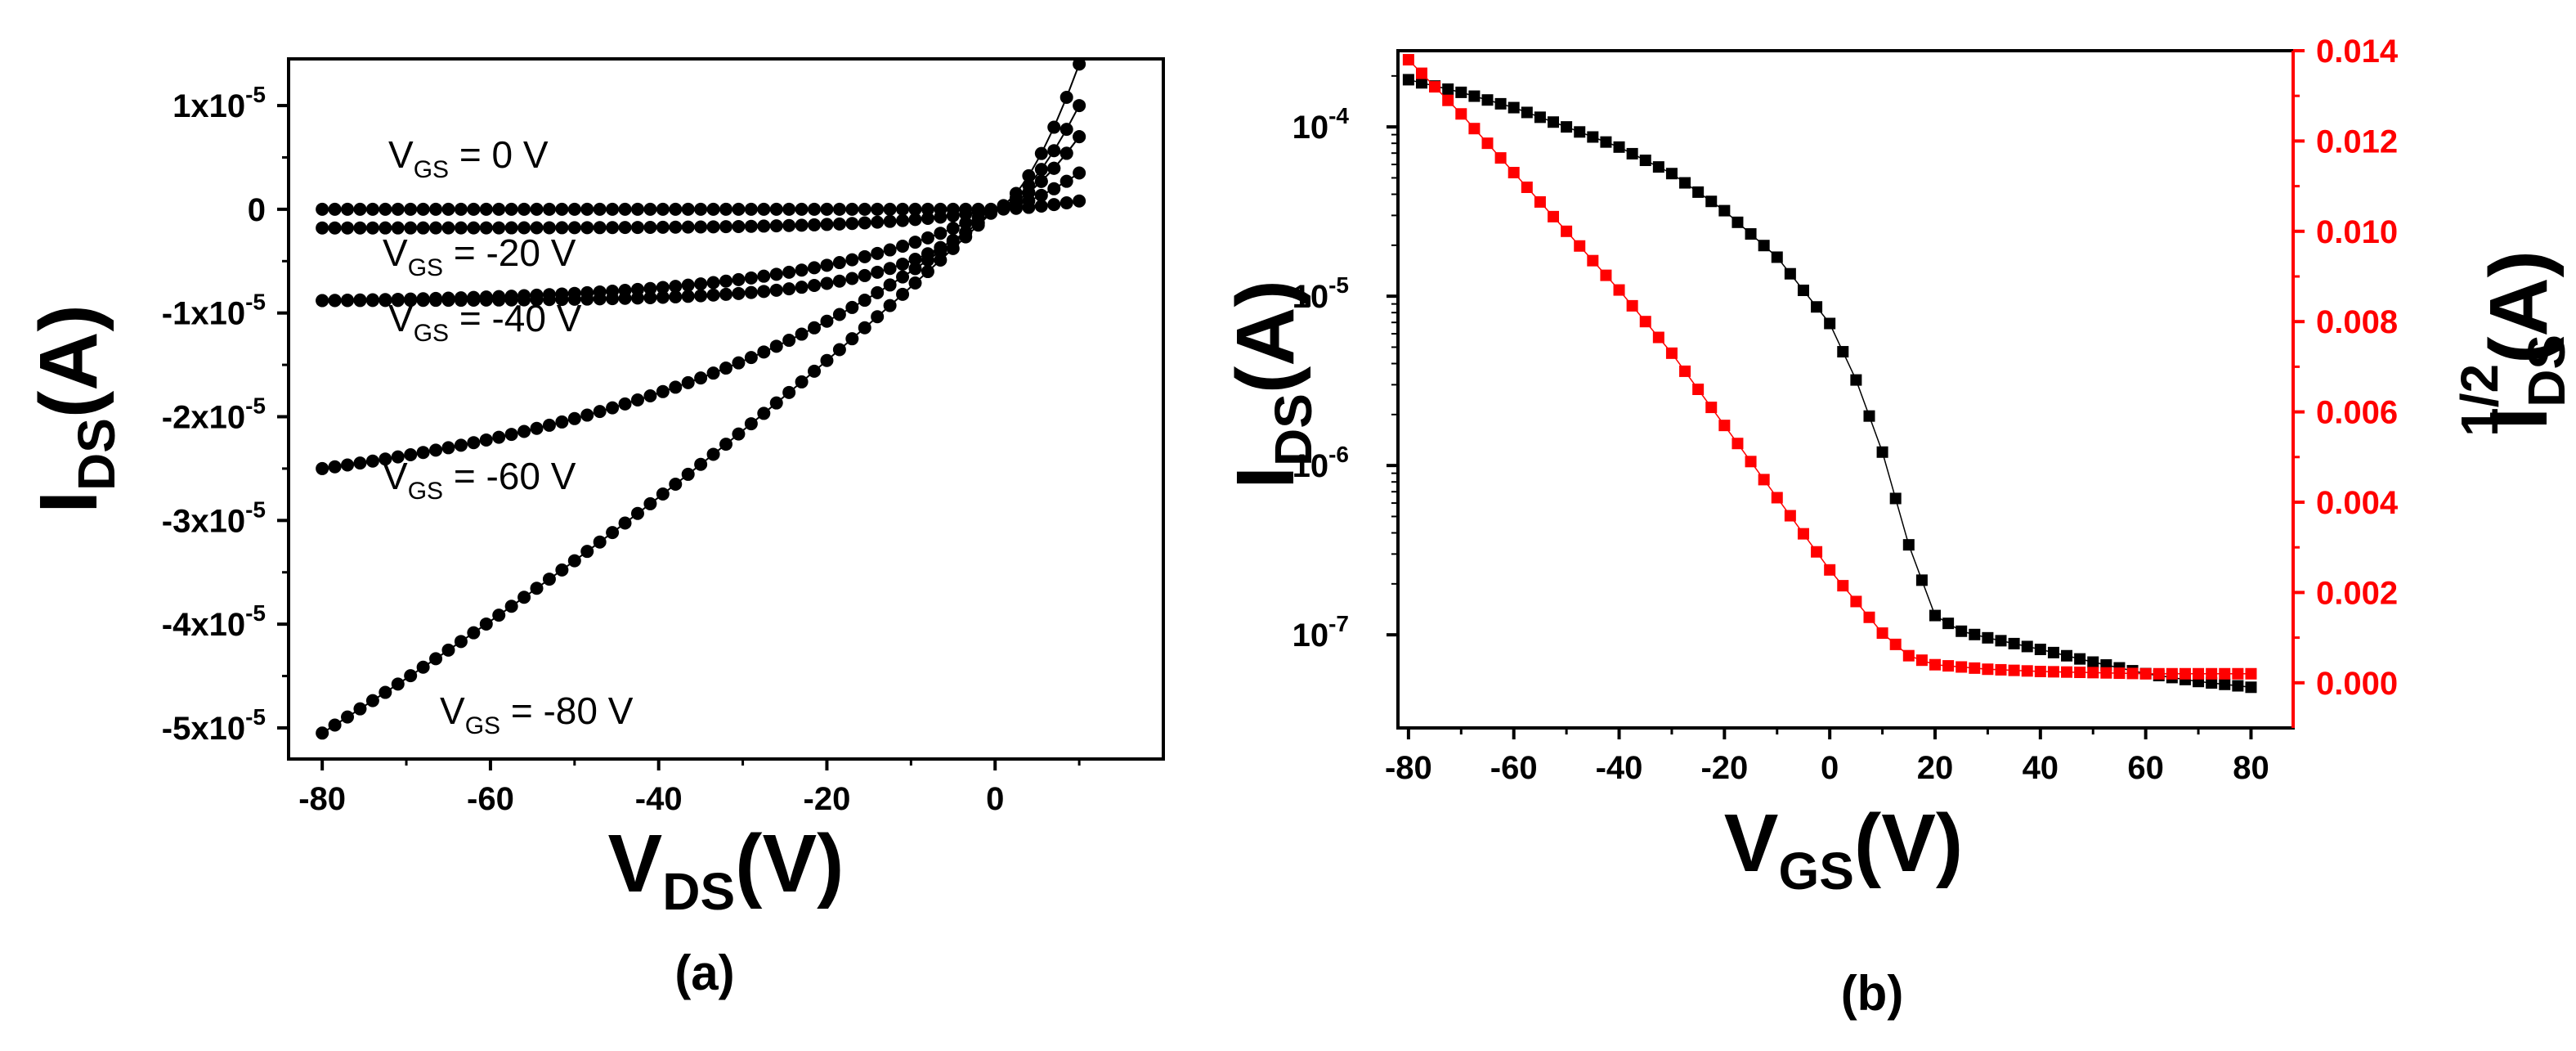  What do you see at coordinates (1338, 623) in the screenshot?
I see `log-tick-exponent: -7` at bounding box center [1338, 623].